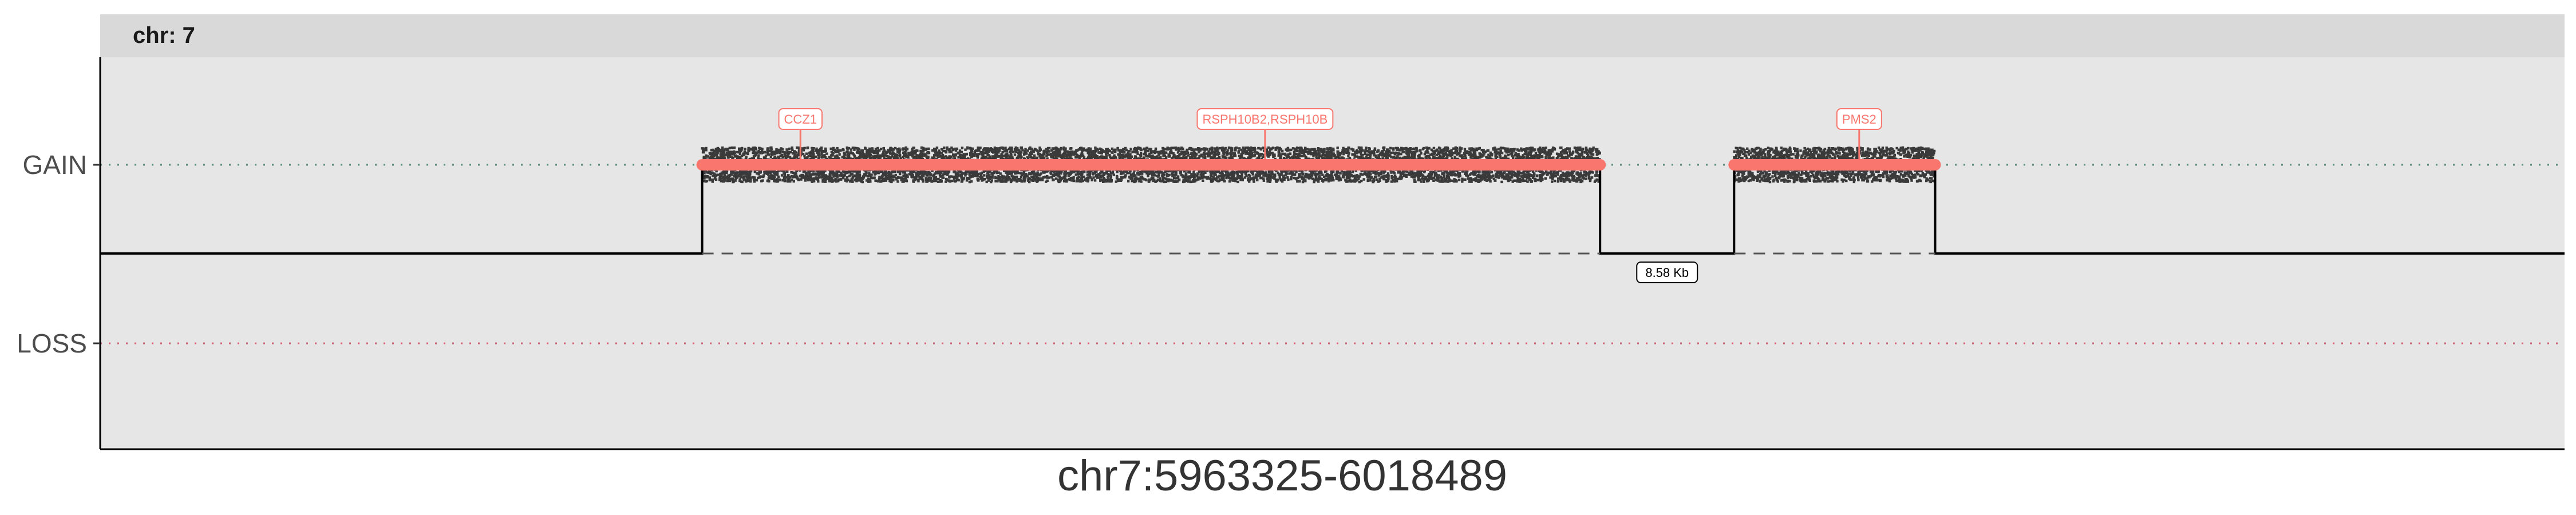 The image size is (2576, 515). Describe the element at coordinates (1282, 475) in the screenshot. I see `x-axis-title: chr7:5963325-6018489` at that location.